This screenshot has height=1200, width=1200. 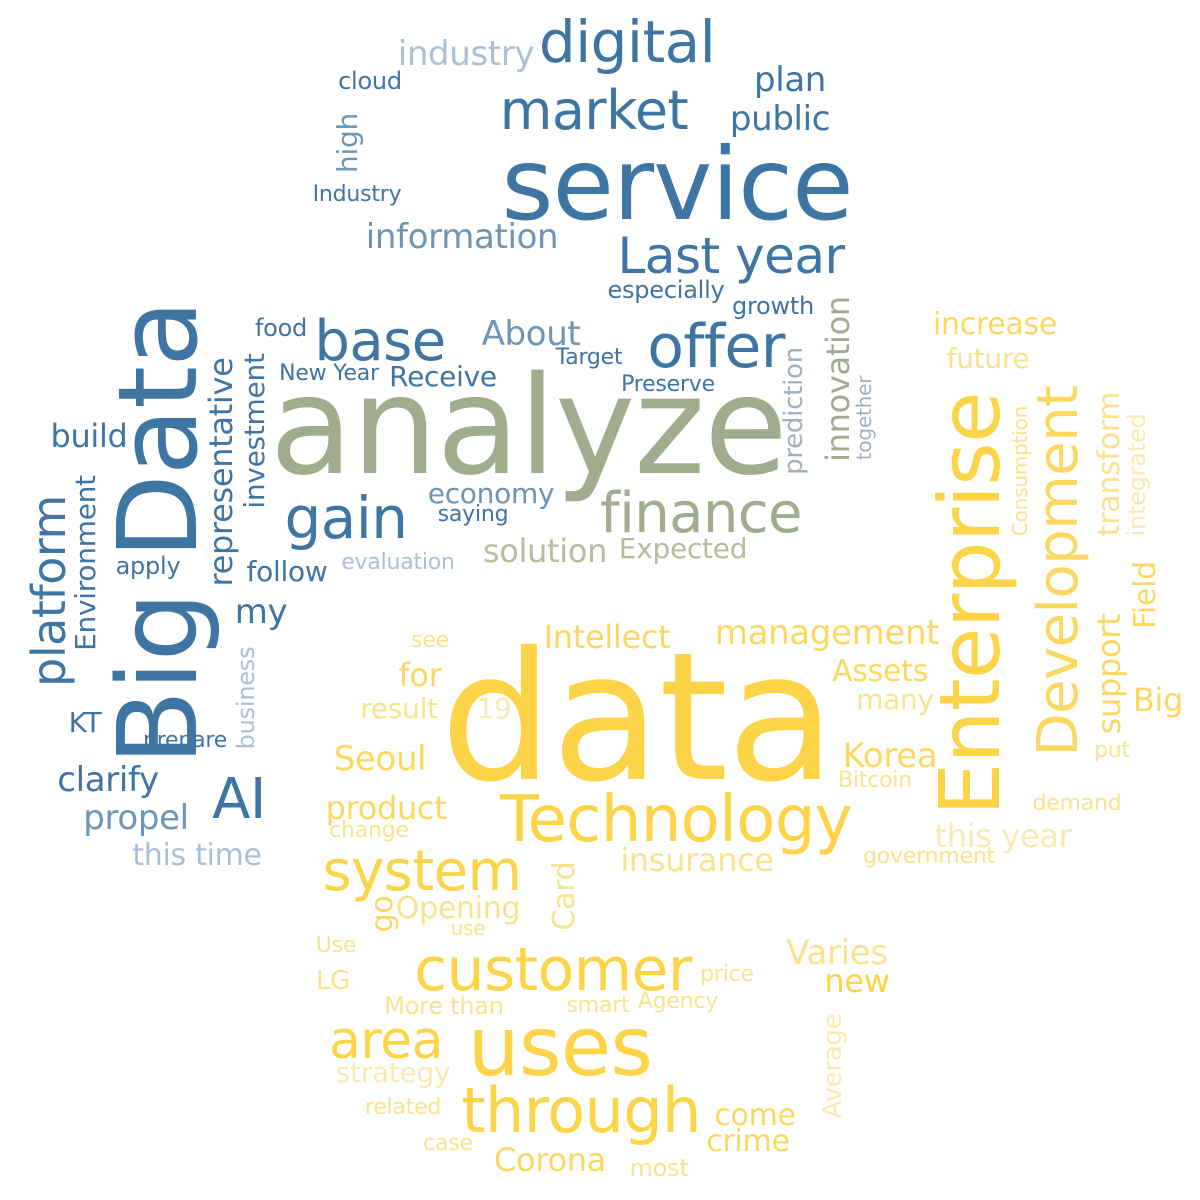 I want to click on word-government: government, so click(x=929, y=856).